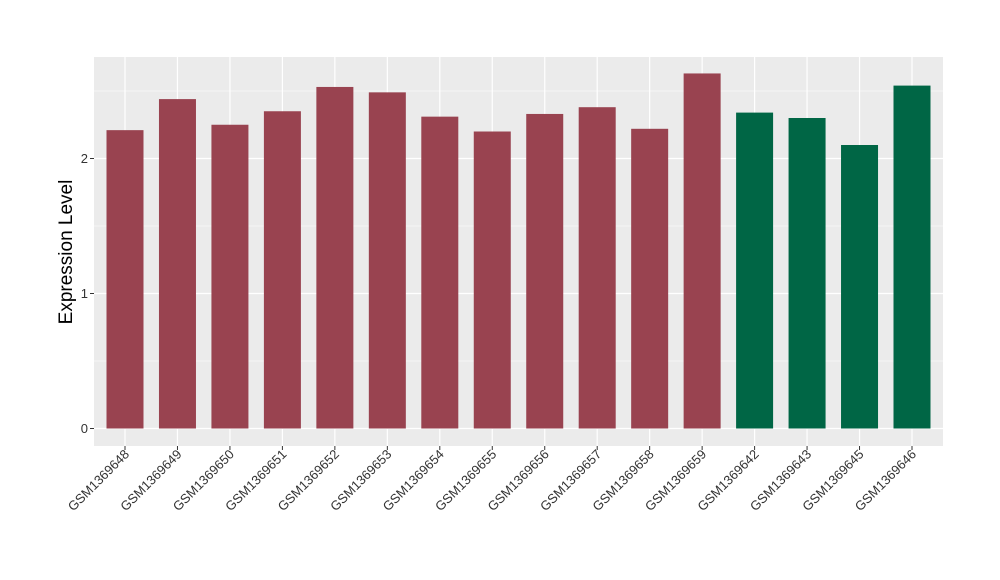 The image size is (1000, 580). What do you see at coordinates (335, 257) in the screenshot?
I see `bar-gsm1369652` at bounding box center [335, 257].